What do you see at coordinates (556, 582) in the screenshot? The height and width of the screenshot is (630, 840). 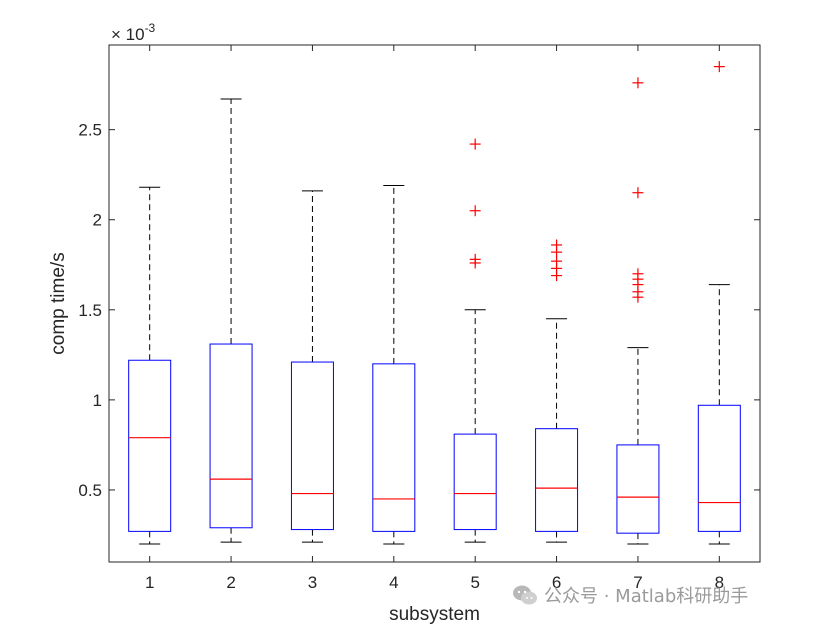 I see `x-tick-label: 6` at bounding box center [556, 582].